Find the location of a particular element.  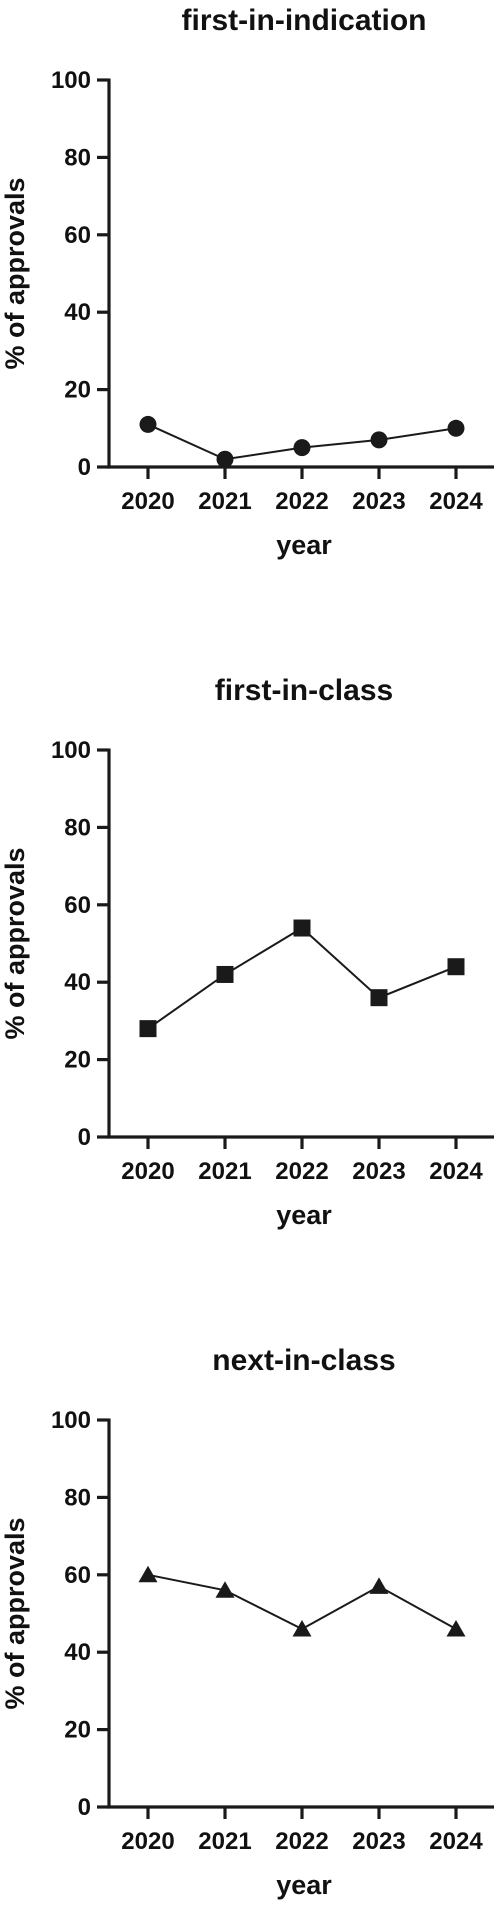

series-line is located at coordinates (302, 978).